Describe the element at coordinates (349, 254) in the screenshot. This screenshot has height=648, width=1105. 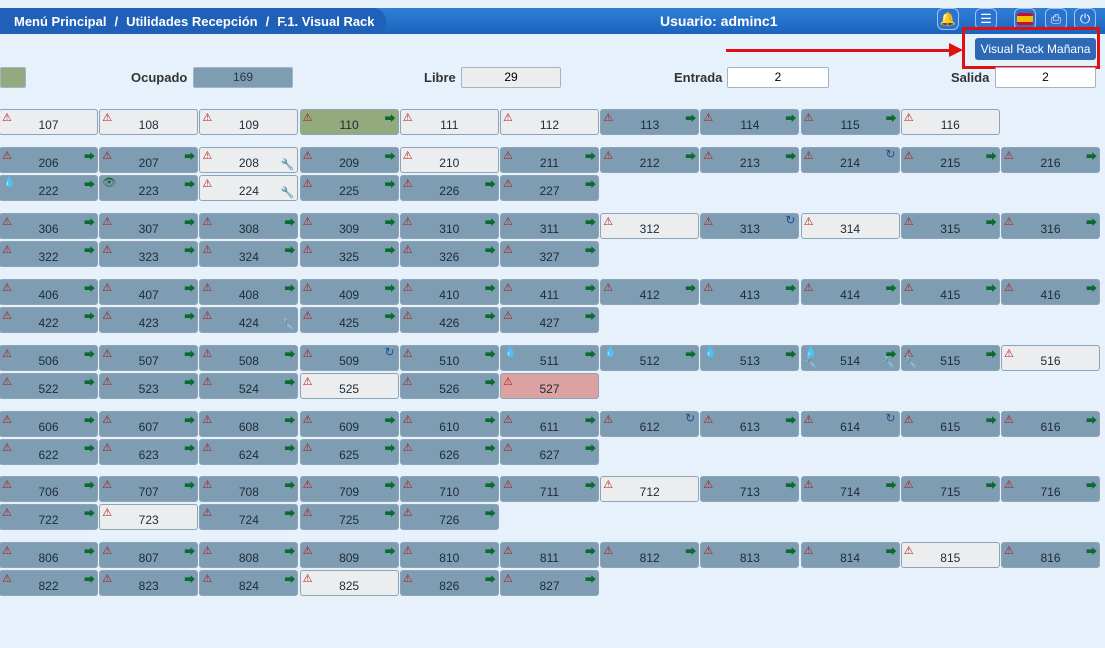
I see `room-325: ⚠ ⮕ 325` at that location.